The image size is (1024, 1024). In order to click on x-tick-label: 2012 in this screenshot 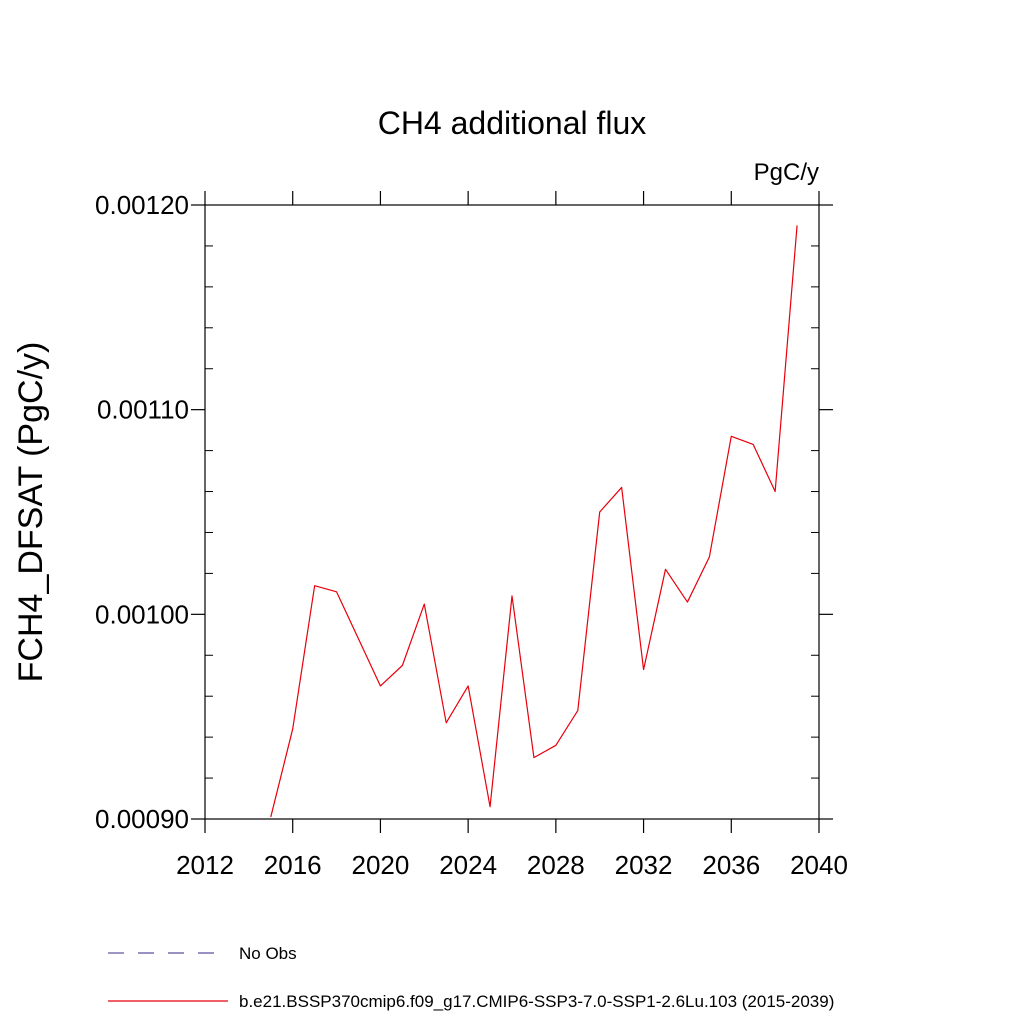, I will do `click(205, 865)`.